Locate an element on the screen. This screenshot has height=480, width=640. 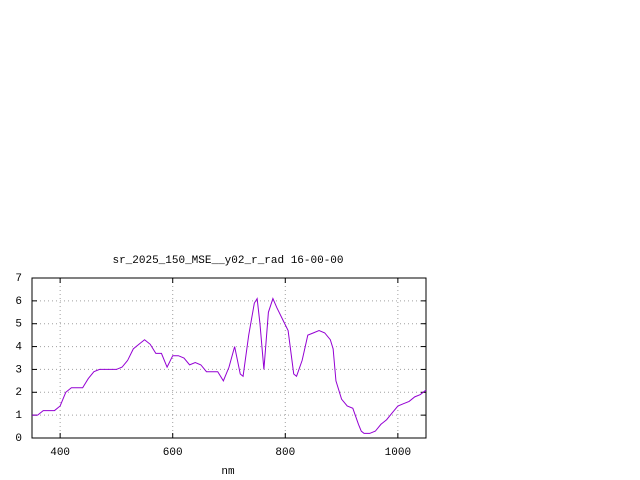
x-tick-label: 400 is located at coordinates (60, 453).